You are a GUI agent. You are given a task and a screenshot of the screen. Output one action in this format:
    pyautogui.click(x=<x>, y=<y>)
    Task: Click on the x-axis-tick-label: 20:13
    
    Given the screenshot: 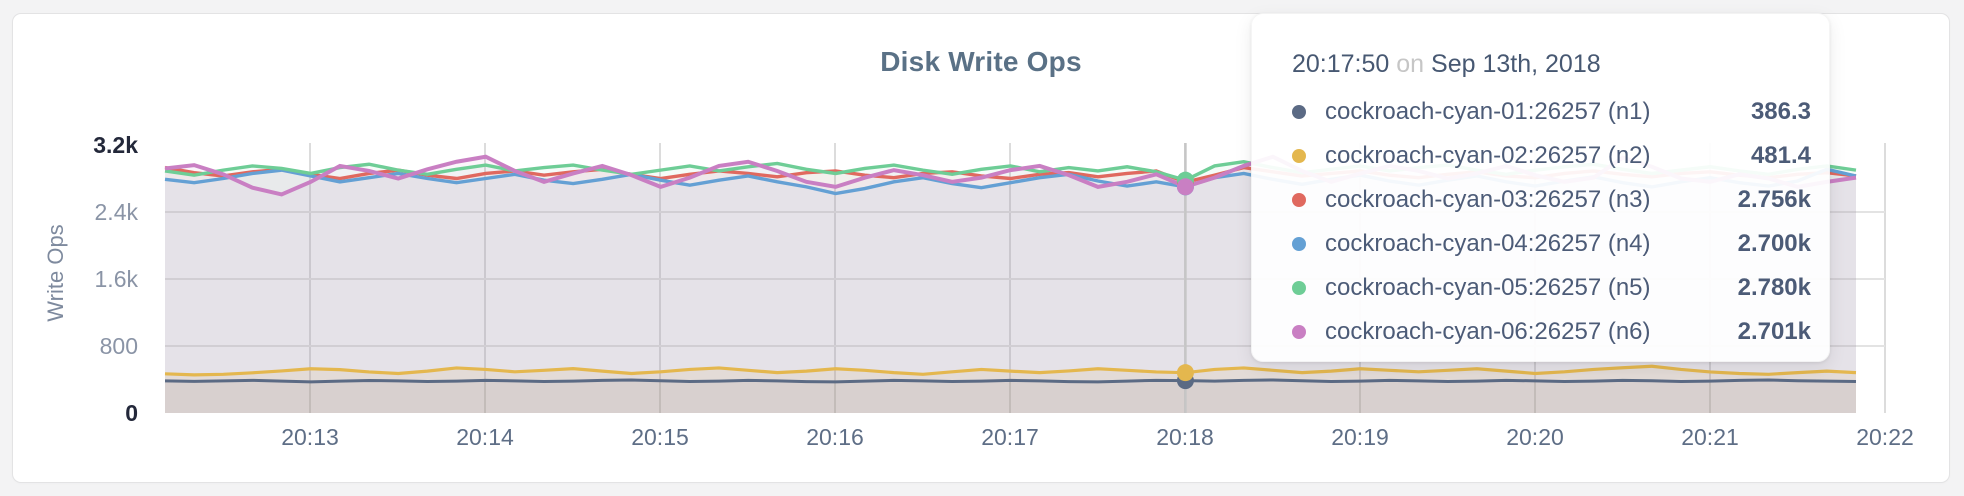 What is the action you would take?
    pyautogui.click(x=310, y=437)
    